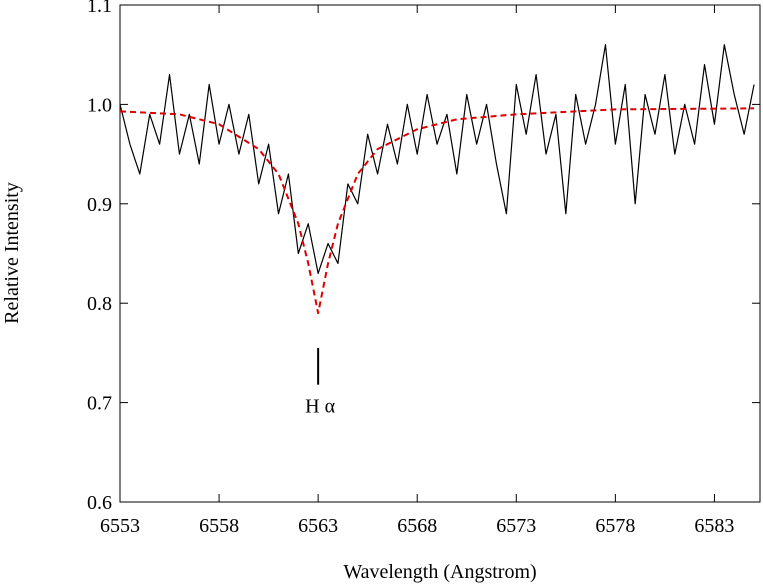 The image size is (763, 585). Describe the element at coordinates (318, 526) in the screenshot. I see `x-tick-label: 6563` at that location.